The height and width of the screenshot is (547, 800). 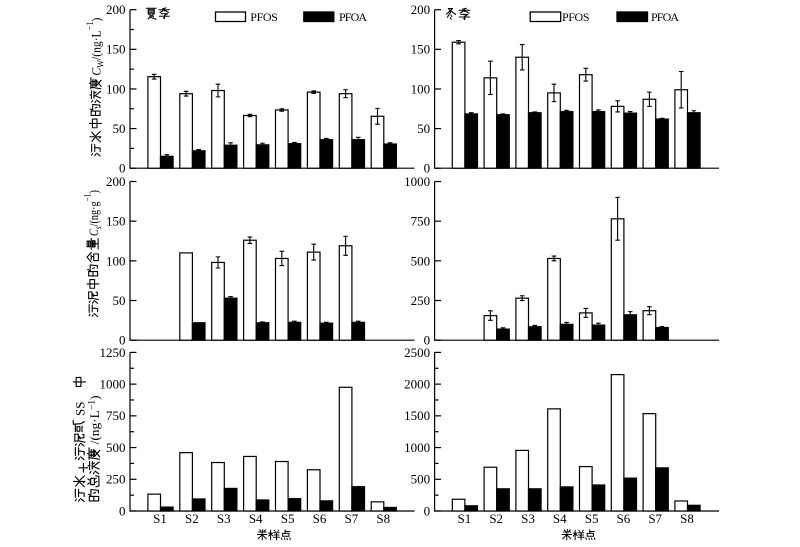 What do you see at coordinates (417, 384) in the screenshot?
I see `svg-text: 2000` at bounding box center [417, 384].